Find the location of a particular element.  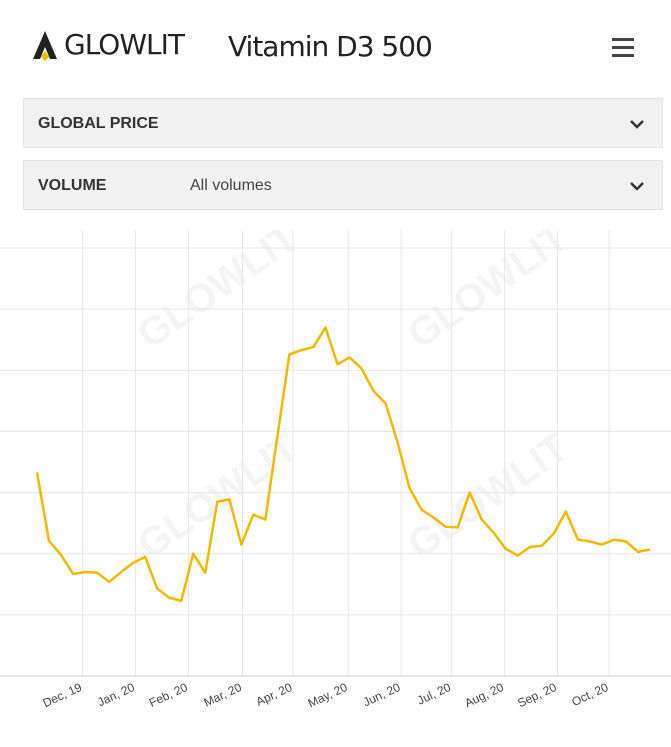

x-tick-label: Aug, 20 is located at coordinates (484, 695).